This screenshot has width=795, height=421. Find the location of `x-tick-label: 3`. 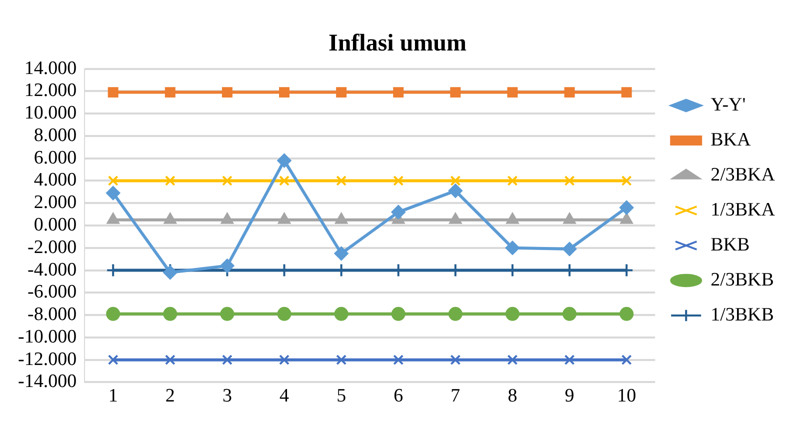

x-tick-label: 3 is located at coordinates (227, 396).